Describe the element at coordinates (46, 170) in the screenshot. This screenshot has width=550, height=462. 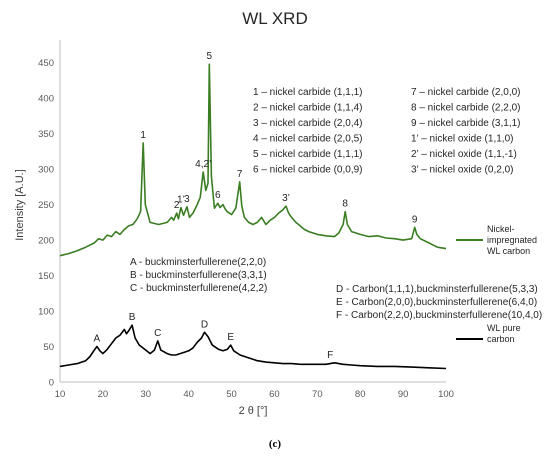
I see `y-tick-label: 300` at that location.